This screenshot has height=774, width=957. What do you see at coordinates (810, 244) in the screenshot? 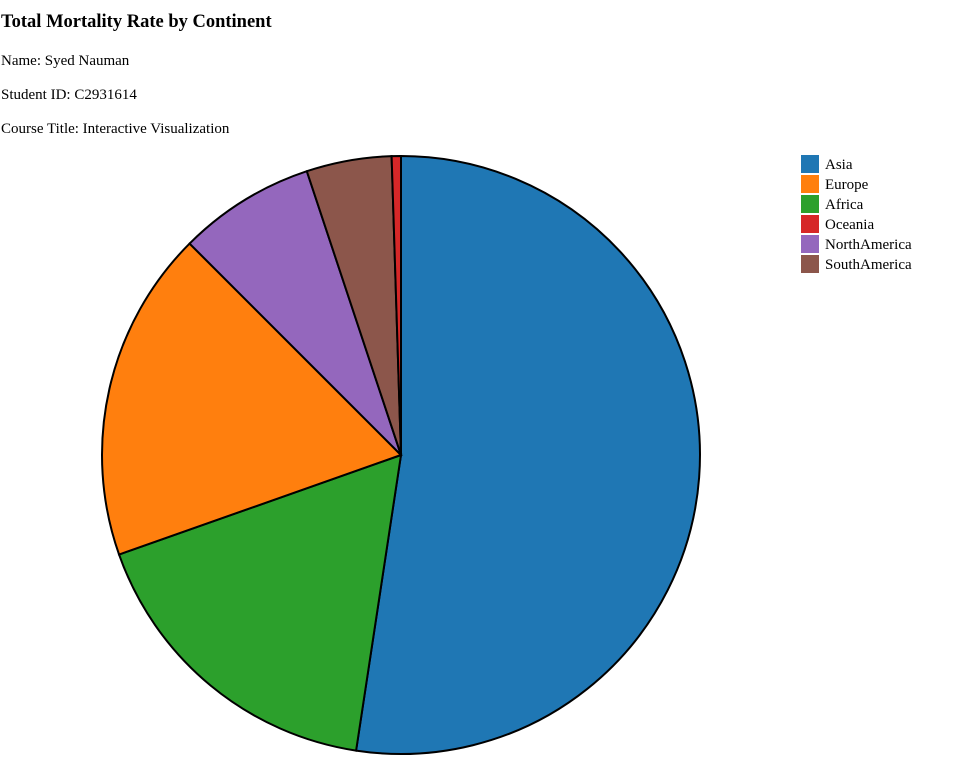
I see `legend-swatch-northamerica` at bounding box center [810, 244].